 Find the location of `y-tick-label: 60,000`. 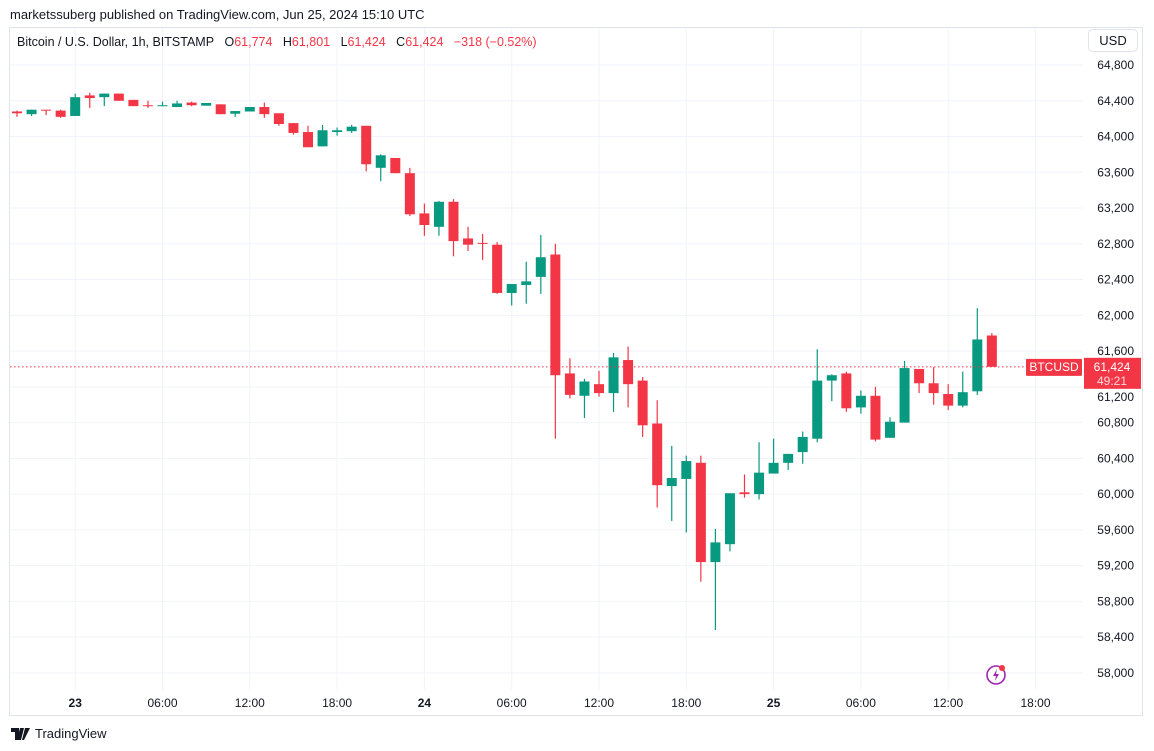

y-tick-label: 60,000 is located at coordinates (1115, 494).